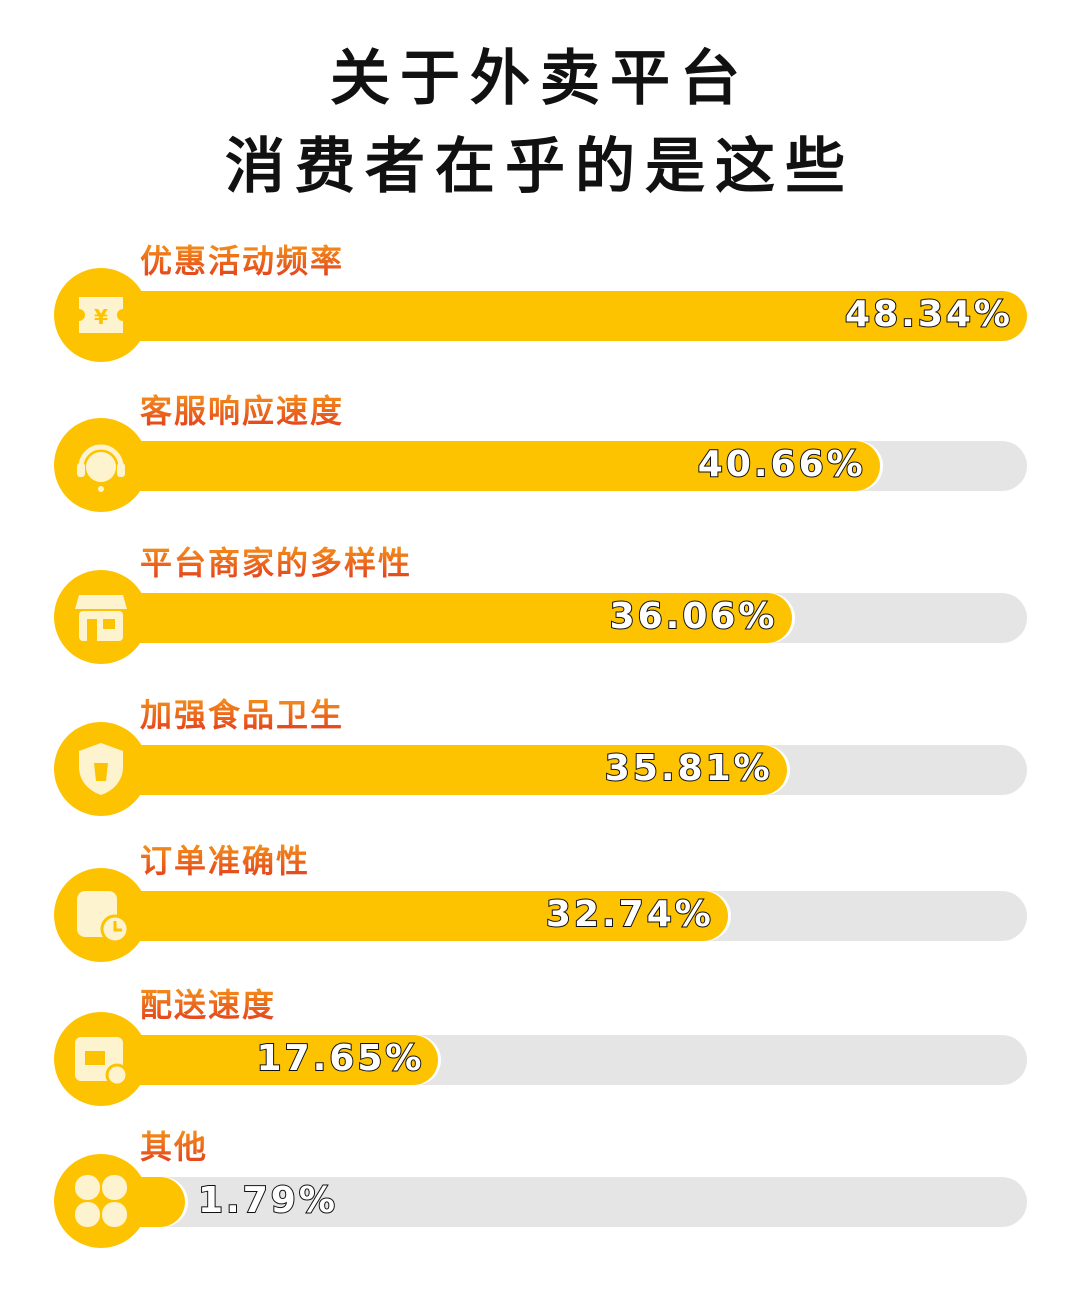 This screenshot has width=1080, height=1294. What do you see at coordinates (540, 167) in the screenshot?
I see `title-line-2: 消费者在乎的是这些` at bounding box center [540, 167].